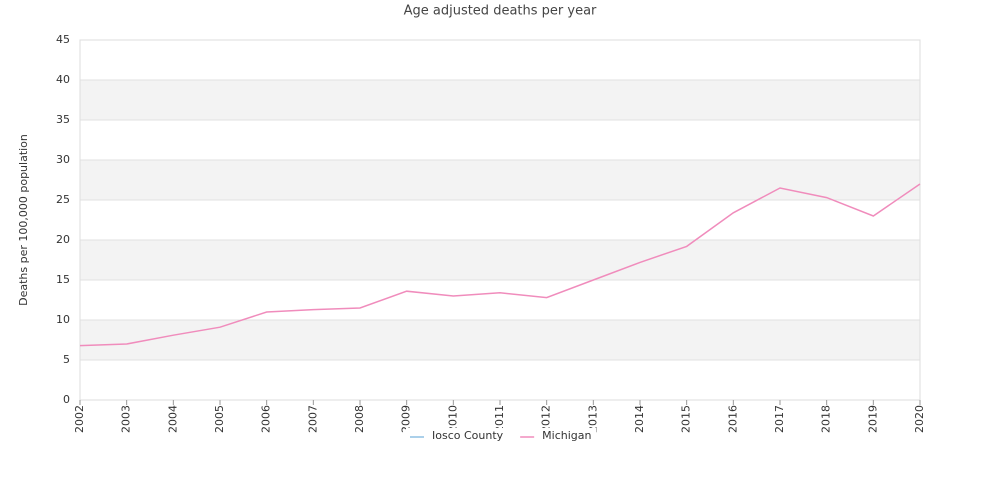 This screenshot has width=1000, height=500. What do you see at coordinates (172, 419) in the screenshot?
I see `x-tick-label: 2004` at bounding box center [172, 419].